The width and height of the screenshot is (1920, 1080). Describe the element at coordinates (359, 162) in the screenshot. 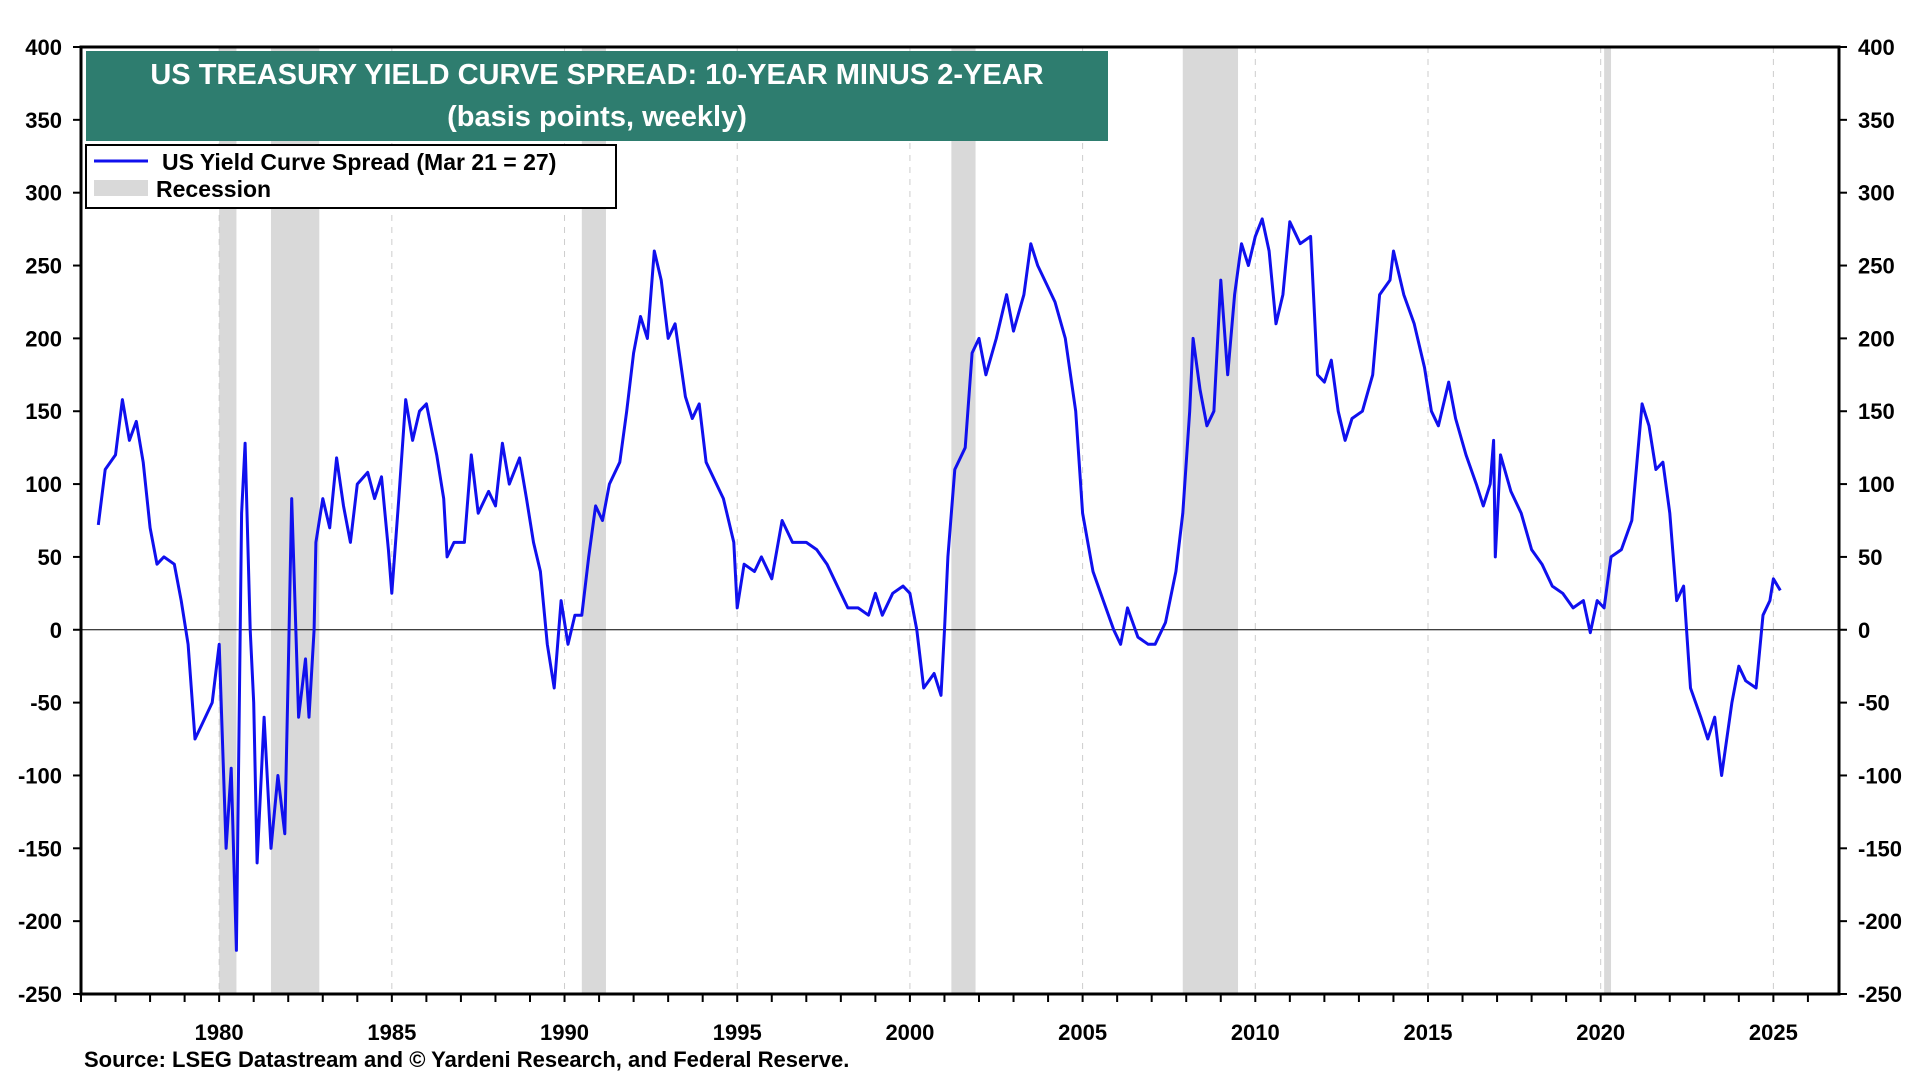

I see `legend-series-label: US Yield Curve Spread (Mar 21 = 27)` at that location.